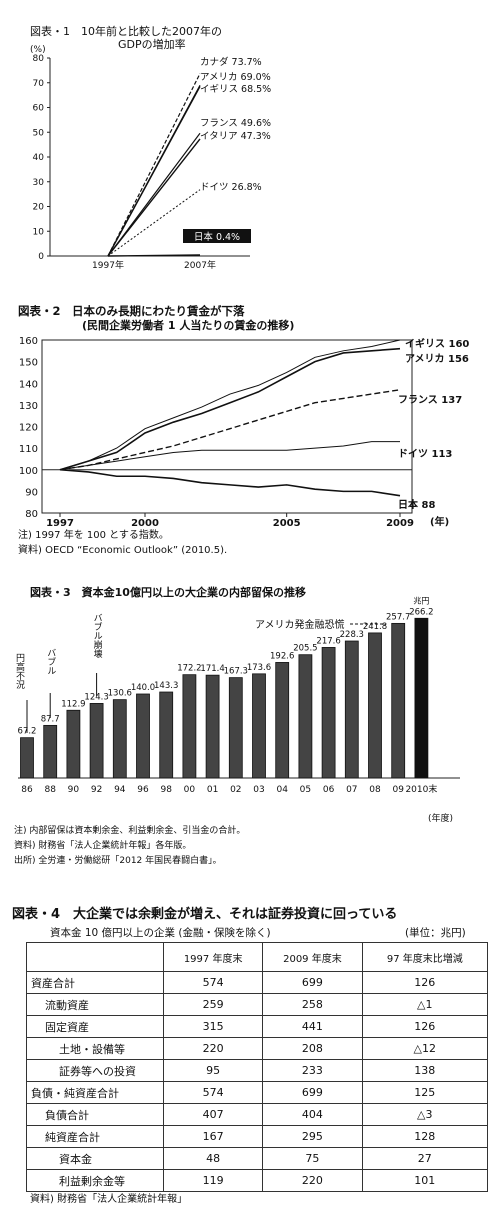 This screenshot has height=1210, width=500. Describe the element at coordinates (120, 694) in the screenshot. I see `bar-value-label: 130.6` at that location.